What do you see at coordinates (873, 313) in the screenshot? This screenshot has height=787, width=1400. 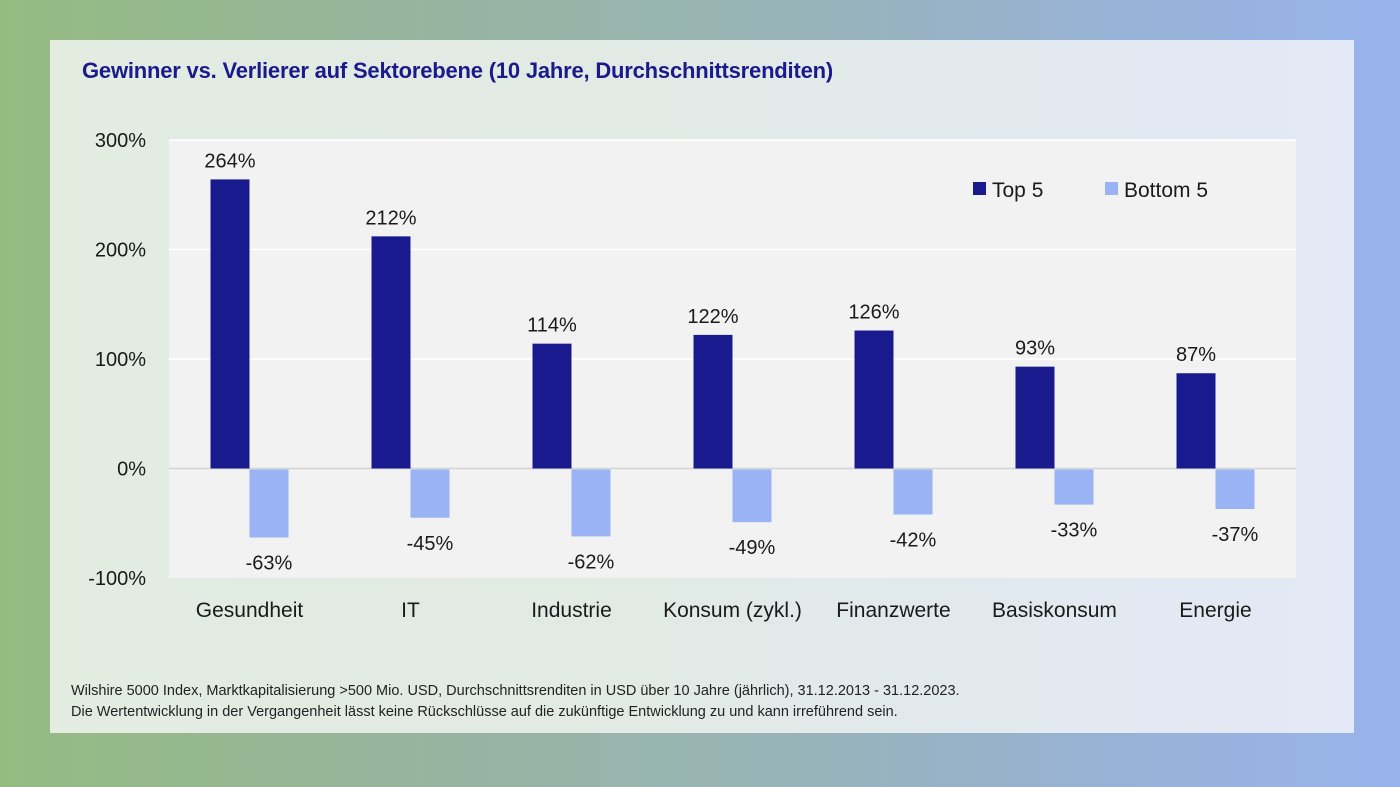 I see `data-label-top5: 126%` at bounding box center [873, 313].